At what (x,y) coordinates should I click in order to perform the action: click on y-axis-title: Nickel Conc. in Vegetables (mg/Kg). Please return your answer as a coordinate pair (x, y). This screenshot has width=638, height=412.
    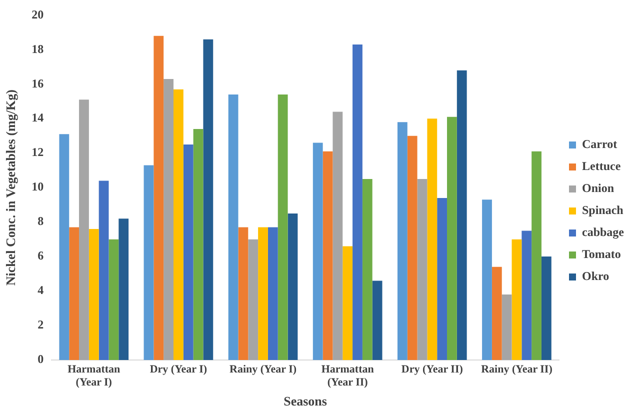
    Looking at the image, I should click on (10, 188).